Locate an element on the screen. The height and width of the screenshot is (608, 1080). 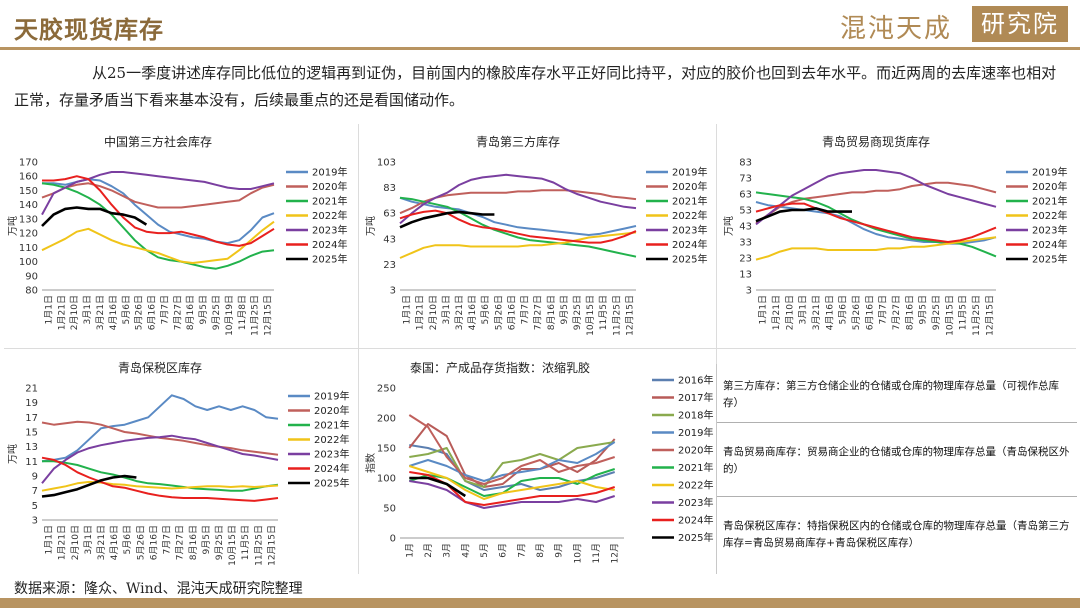
x-tick-label: 3月 is located at coordinates (447, 550).